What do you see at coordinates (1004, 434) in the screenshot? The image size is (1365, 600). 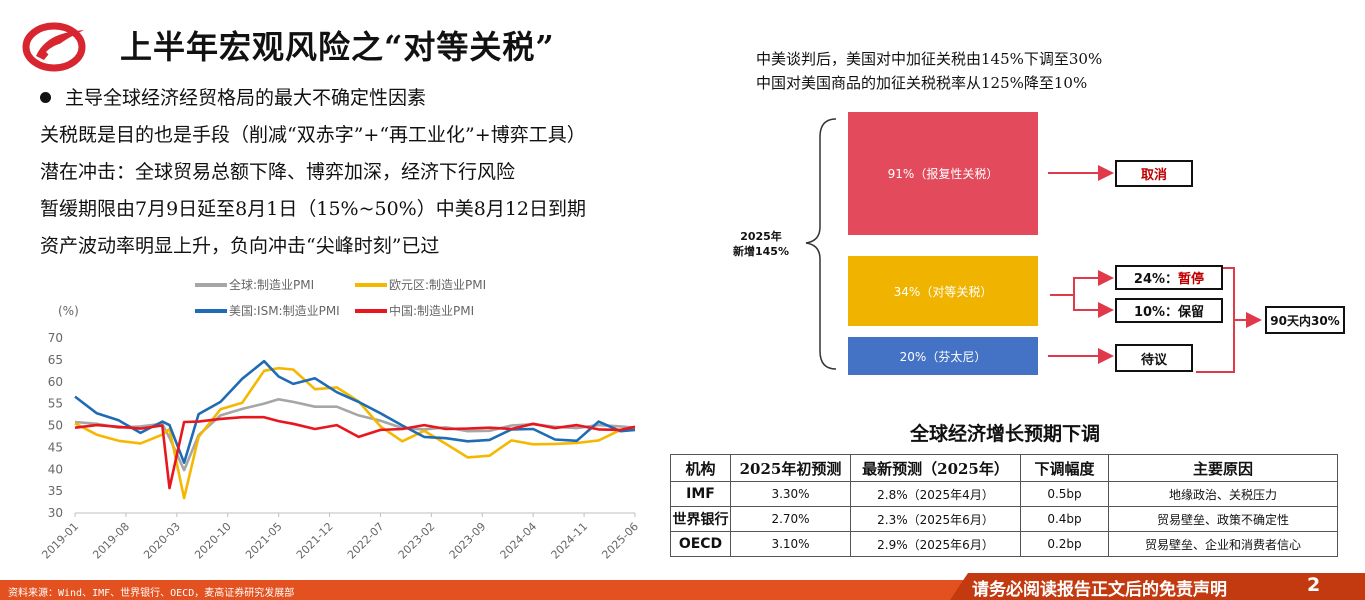 I see `table-title: 全球经济增长预期下调` at bounding box center [1004, 434].